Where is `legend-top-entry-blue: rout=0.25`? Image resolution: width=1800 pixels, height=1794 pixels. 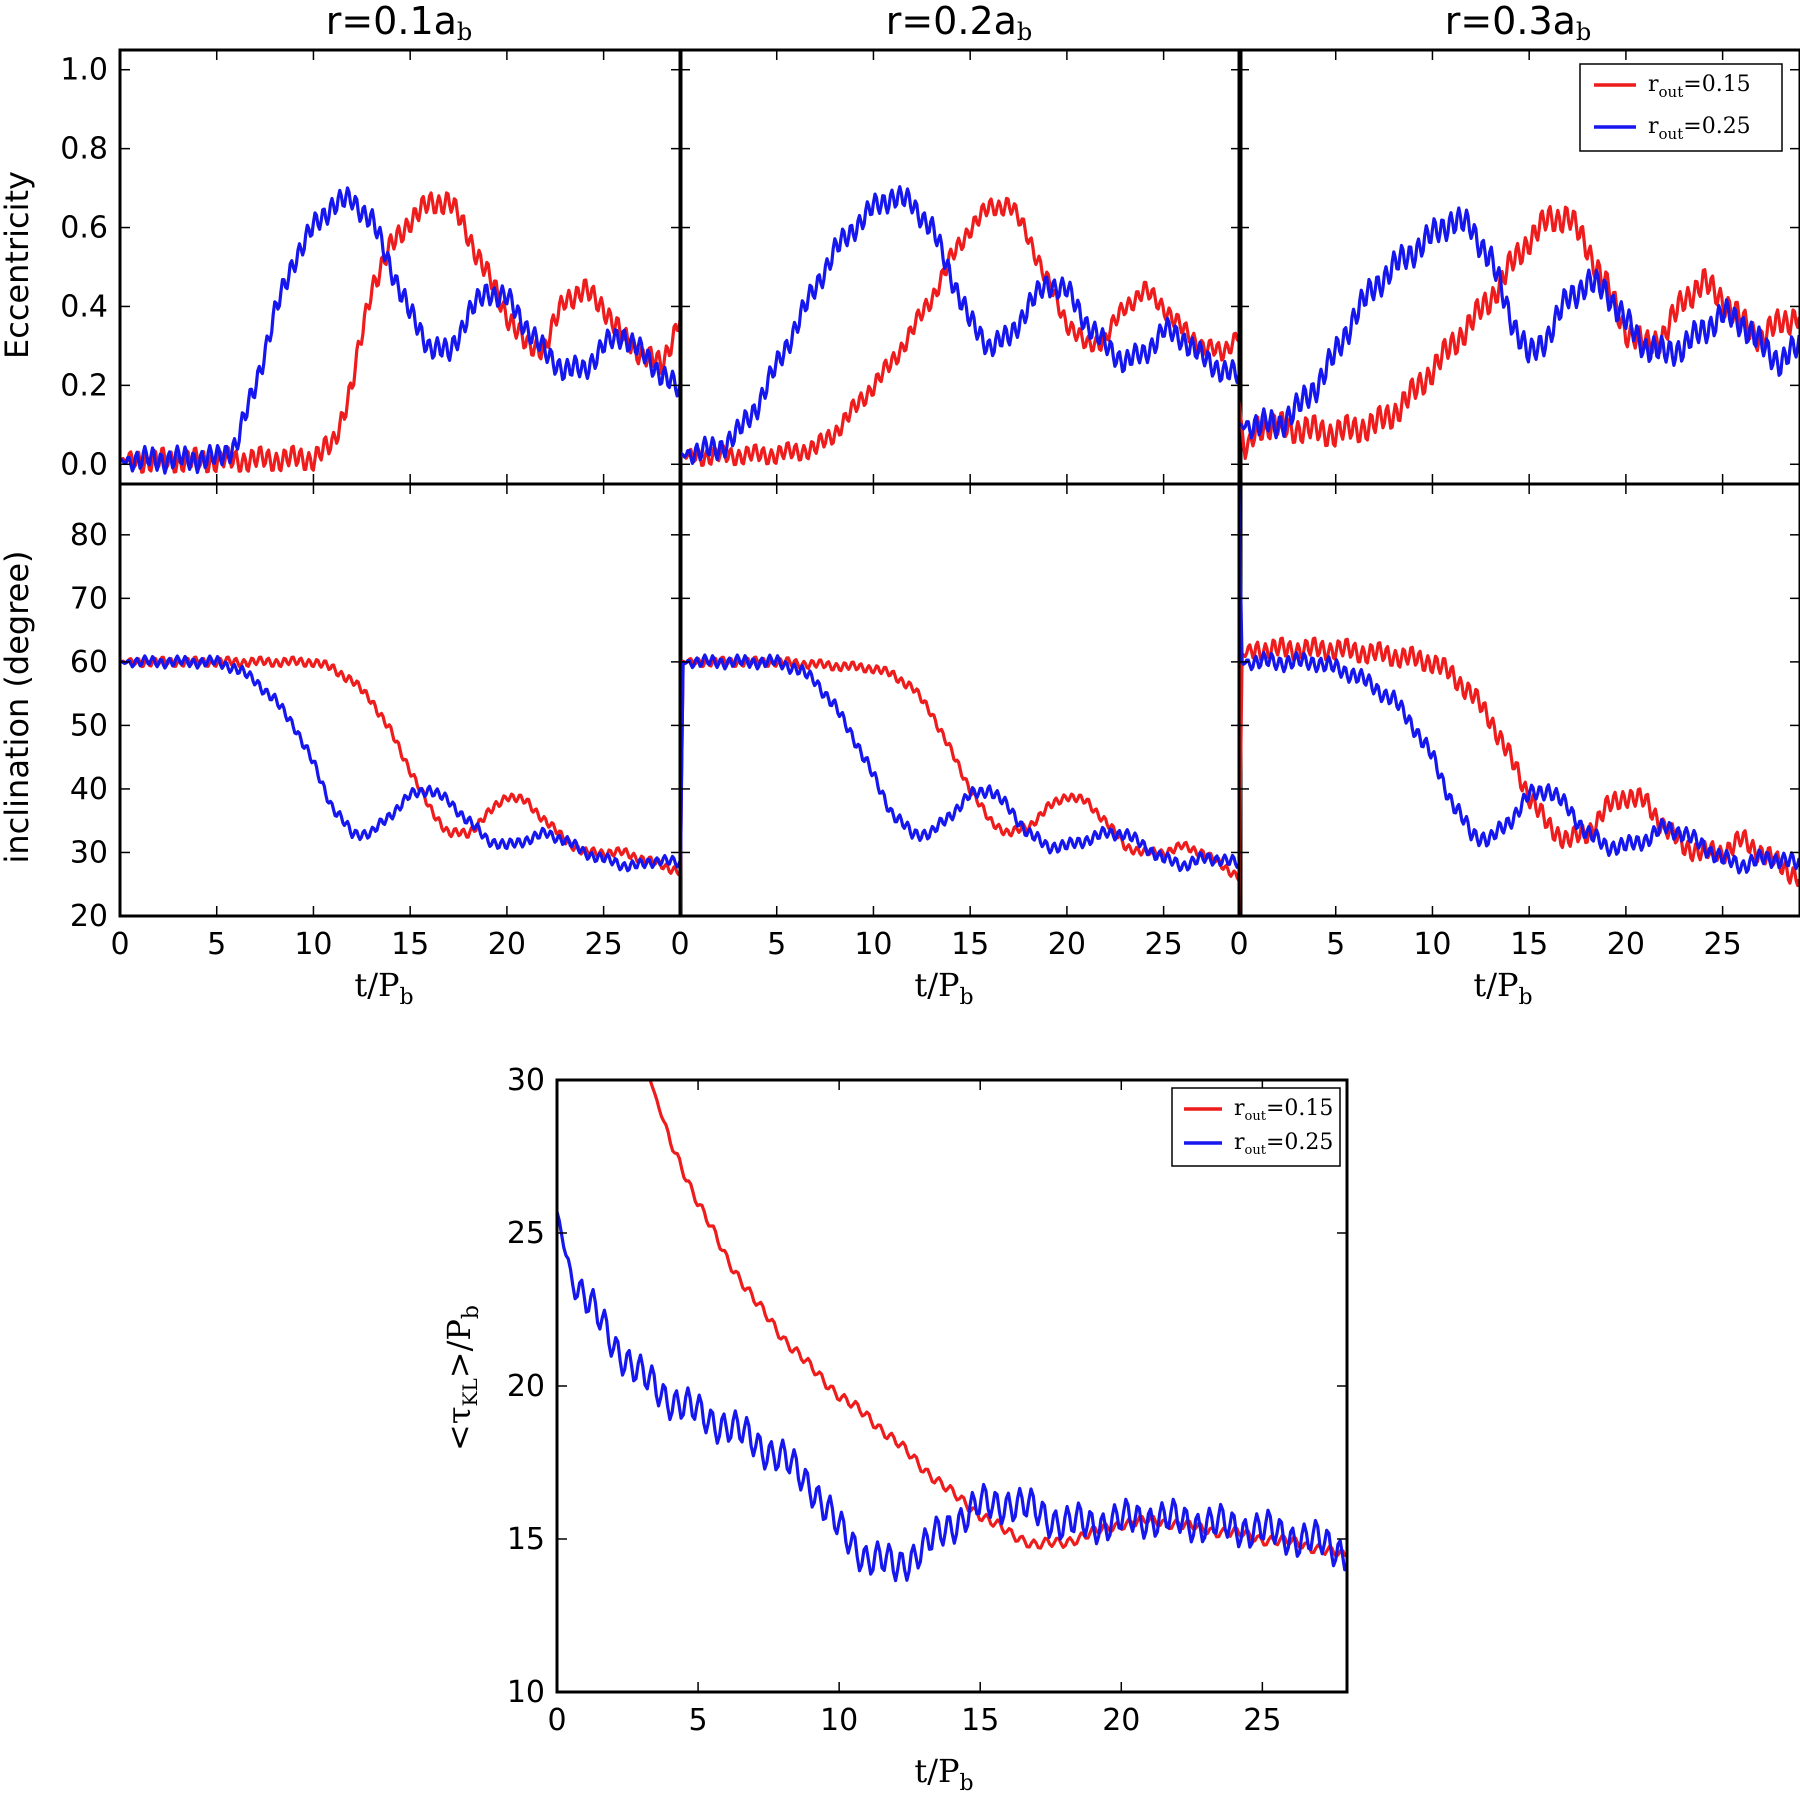 legend-top-entry-blue: rout=0.25 is located at coordinates (1699, 128).